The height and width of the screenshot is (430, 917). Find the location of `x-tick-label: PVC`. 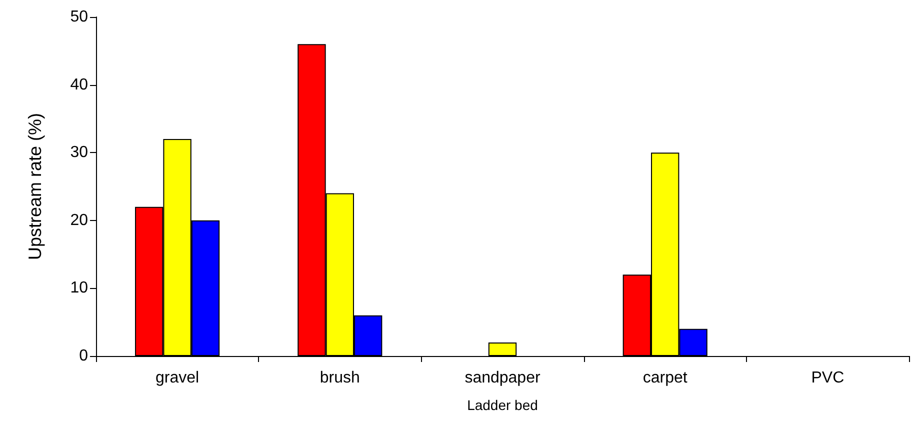

x-tick-label: PVC is located at coordinates (827, 378).